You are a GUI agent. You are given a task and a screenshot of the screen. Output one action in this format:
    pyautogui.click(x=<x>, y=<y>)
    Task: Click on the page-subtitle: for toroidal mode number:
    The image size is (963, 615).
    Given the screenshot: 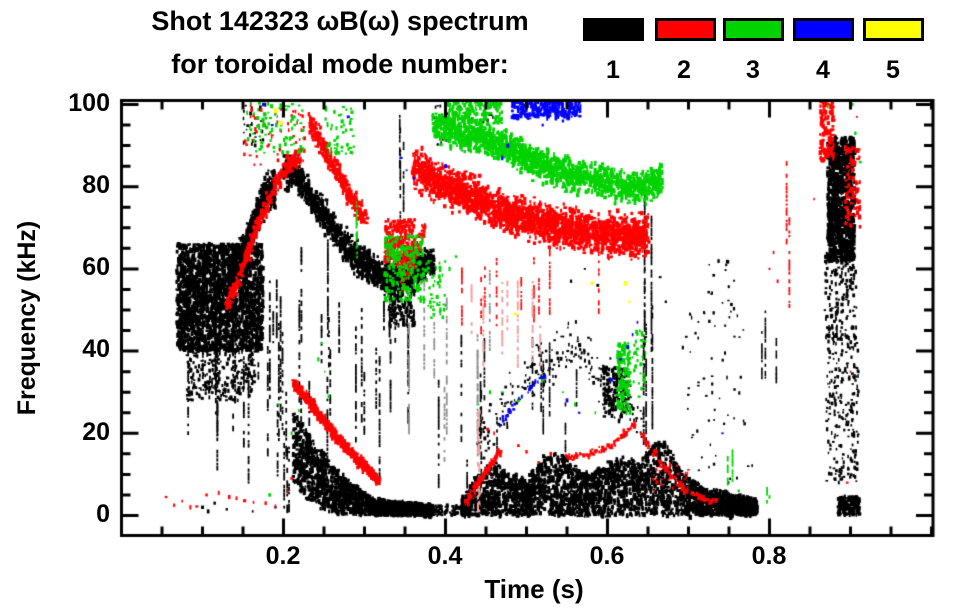 What is the action you would take?
    pyautogui.click(x=340, y=64)
    